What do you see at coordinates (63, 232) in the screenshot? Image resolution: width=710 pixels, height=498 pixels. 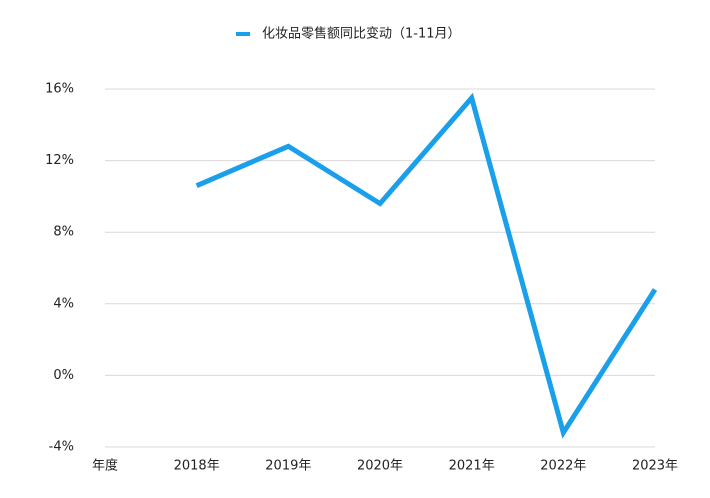 I see `y-tick-label: 8%` at bounding box center [63, 232].